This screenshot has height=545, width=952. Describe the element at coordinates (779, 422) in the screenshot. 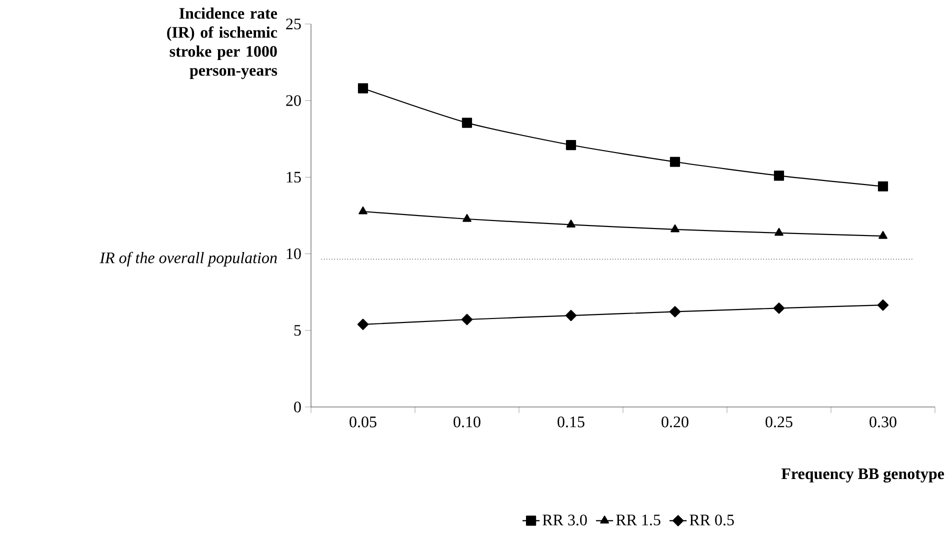

I see `x-tick-label: 0.25` at that location.